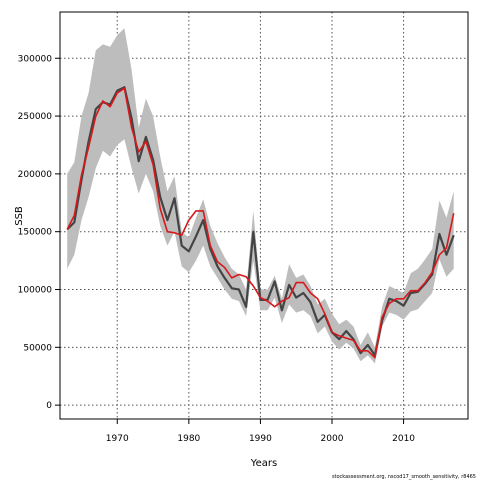 This screenshot has height=480, width=480. I want to click on y-axis-title: SSB, so click(19, 216).